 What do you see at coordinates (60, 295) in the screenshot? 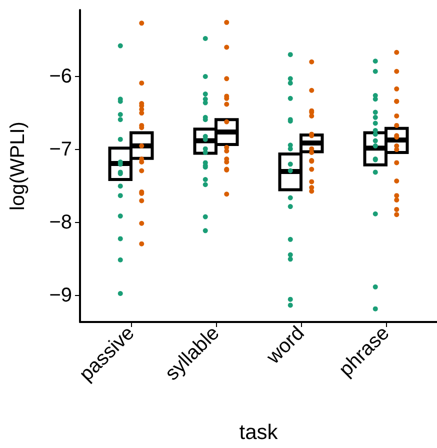
I see `y-tick-label: −9` at bounding box center [60, 295].